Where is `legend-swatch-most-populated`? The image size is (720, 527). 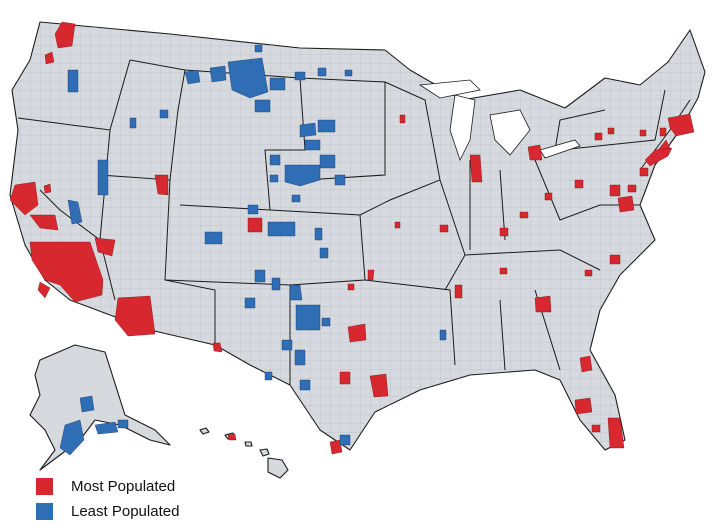
legend-swatch-most-populated is located at coordinates (44, 486).